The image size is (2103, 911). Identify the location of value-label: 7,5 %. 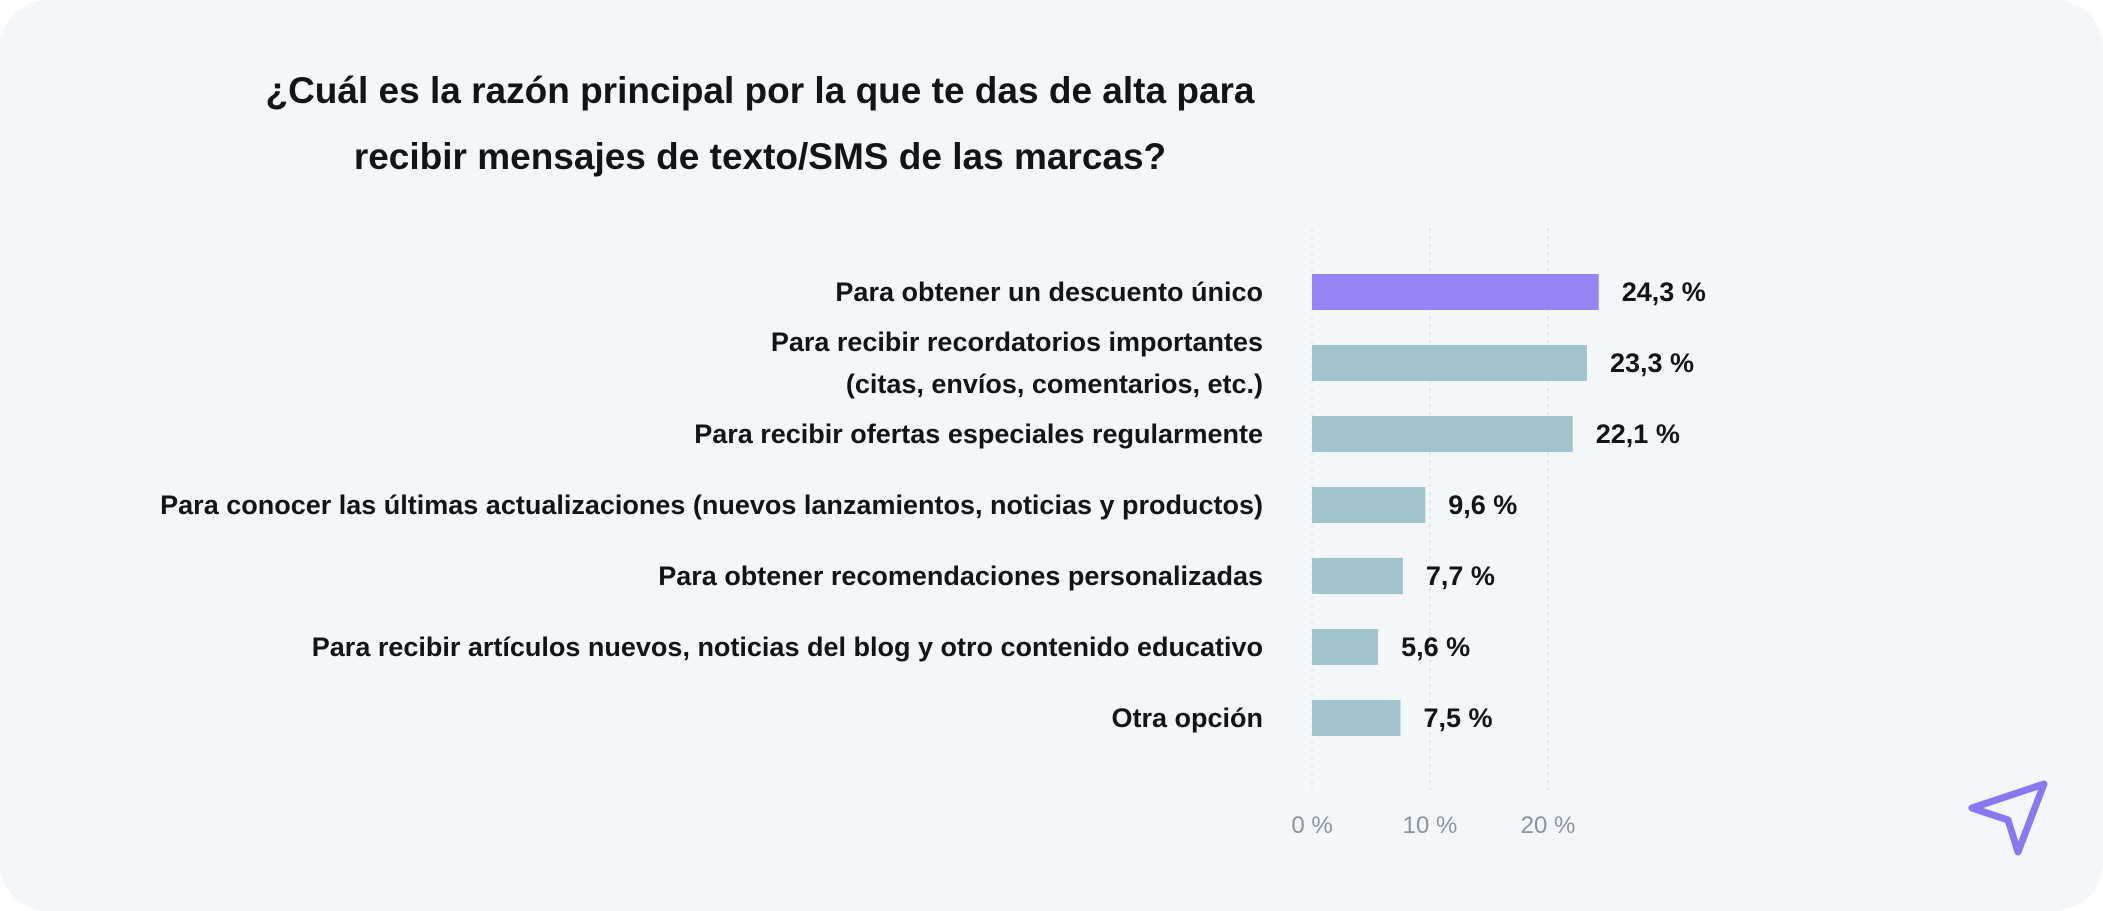
(1458, 718).